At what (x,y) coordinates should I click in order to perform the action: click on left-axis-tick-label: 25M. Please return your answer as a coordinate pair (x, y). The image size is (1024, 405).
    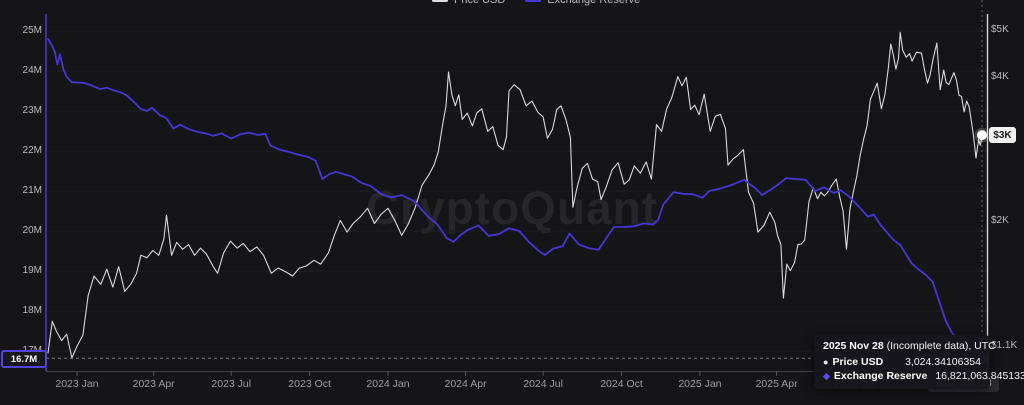
    Looking at the image, I should click on (32, 30).